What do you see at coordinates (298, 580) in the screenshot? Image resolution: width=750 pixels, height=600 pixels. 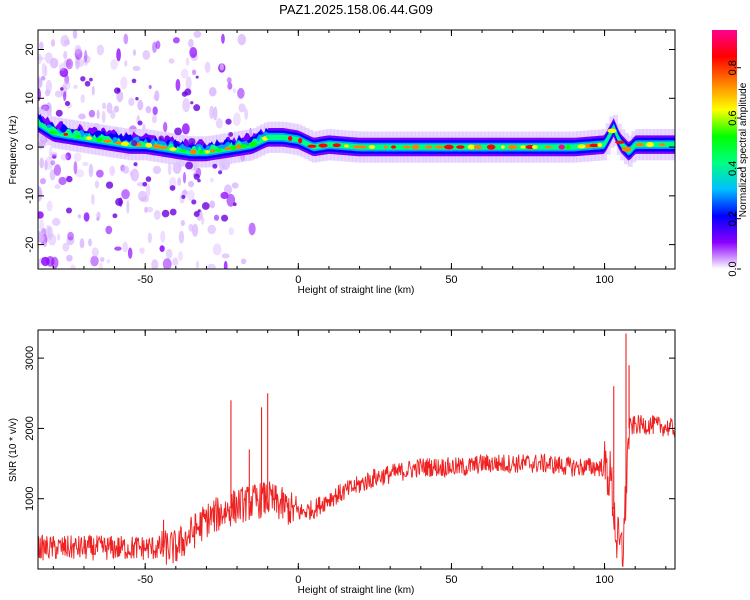 I see `snr-xtick-label: 0` at bounding box center [298, 580].